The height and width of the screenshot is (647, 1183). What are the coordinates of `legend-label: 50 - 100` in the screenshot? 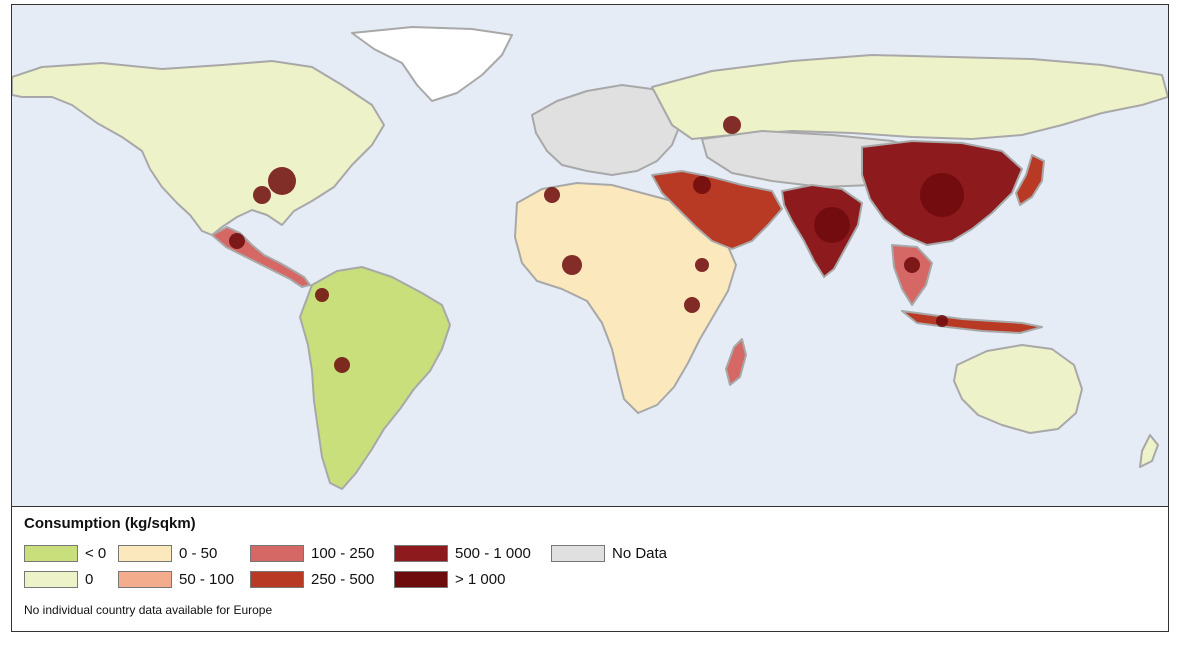 It's located at (207, 579).